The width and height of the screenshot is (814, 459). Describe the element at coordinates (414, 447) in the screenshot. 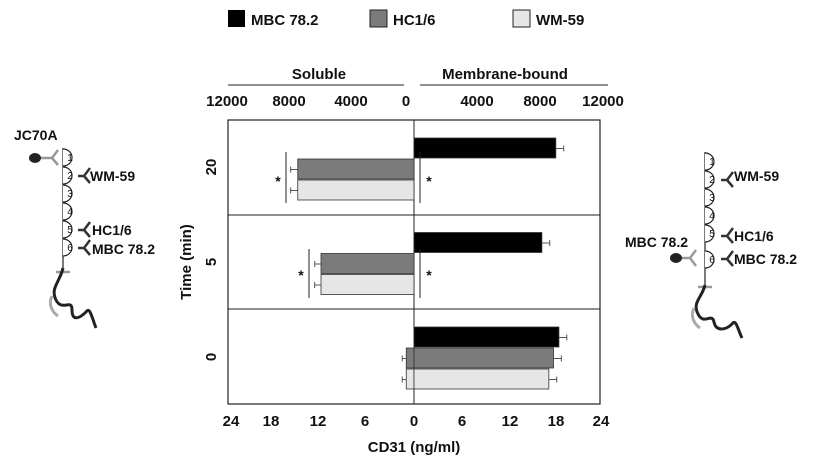

I see `x-axis-label: CD31 (ng/ml)` at that location.